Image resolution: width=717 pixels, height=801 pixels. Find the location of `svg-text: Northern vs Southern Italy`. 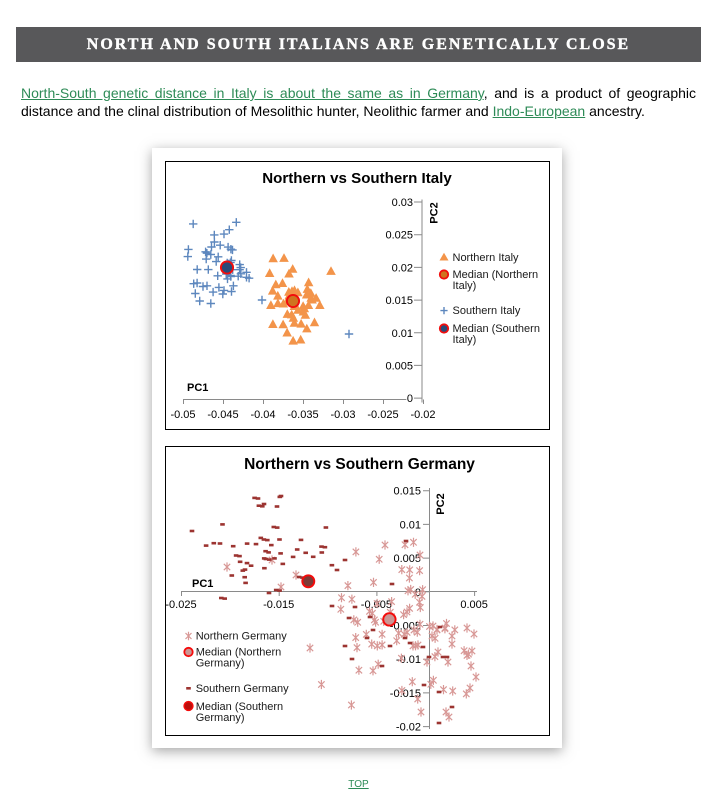

svg-text: Northern vs Southern Italy is located at coordinates (357, 178).